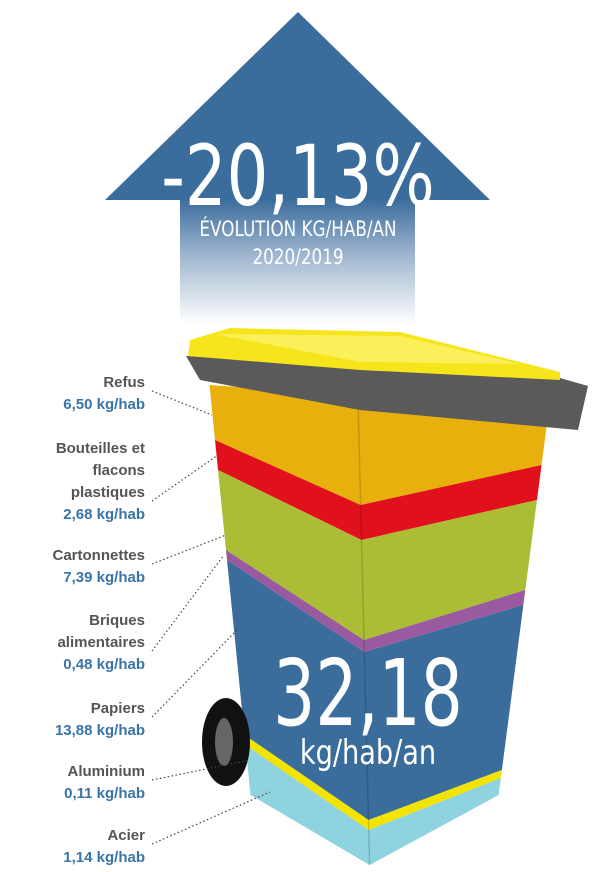  What do you see at coordinates (124, 382) in the screenshot?
I see `item-name: Refus` at bounding box center [124, 382].